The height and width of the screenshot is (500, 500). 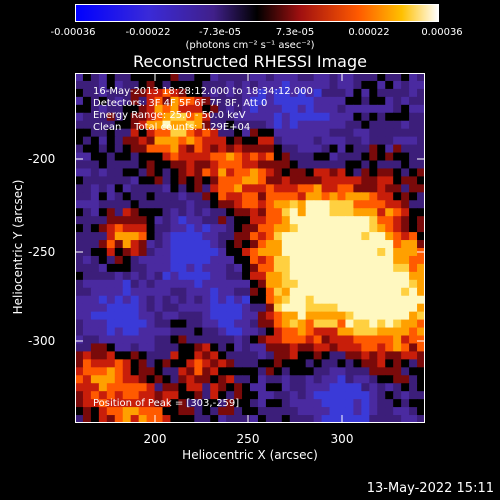 I want to click on colorbar, so click(x=257, y=13).